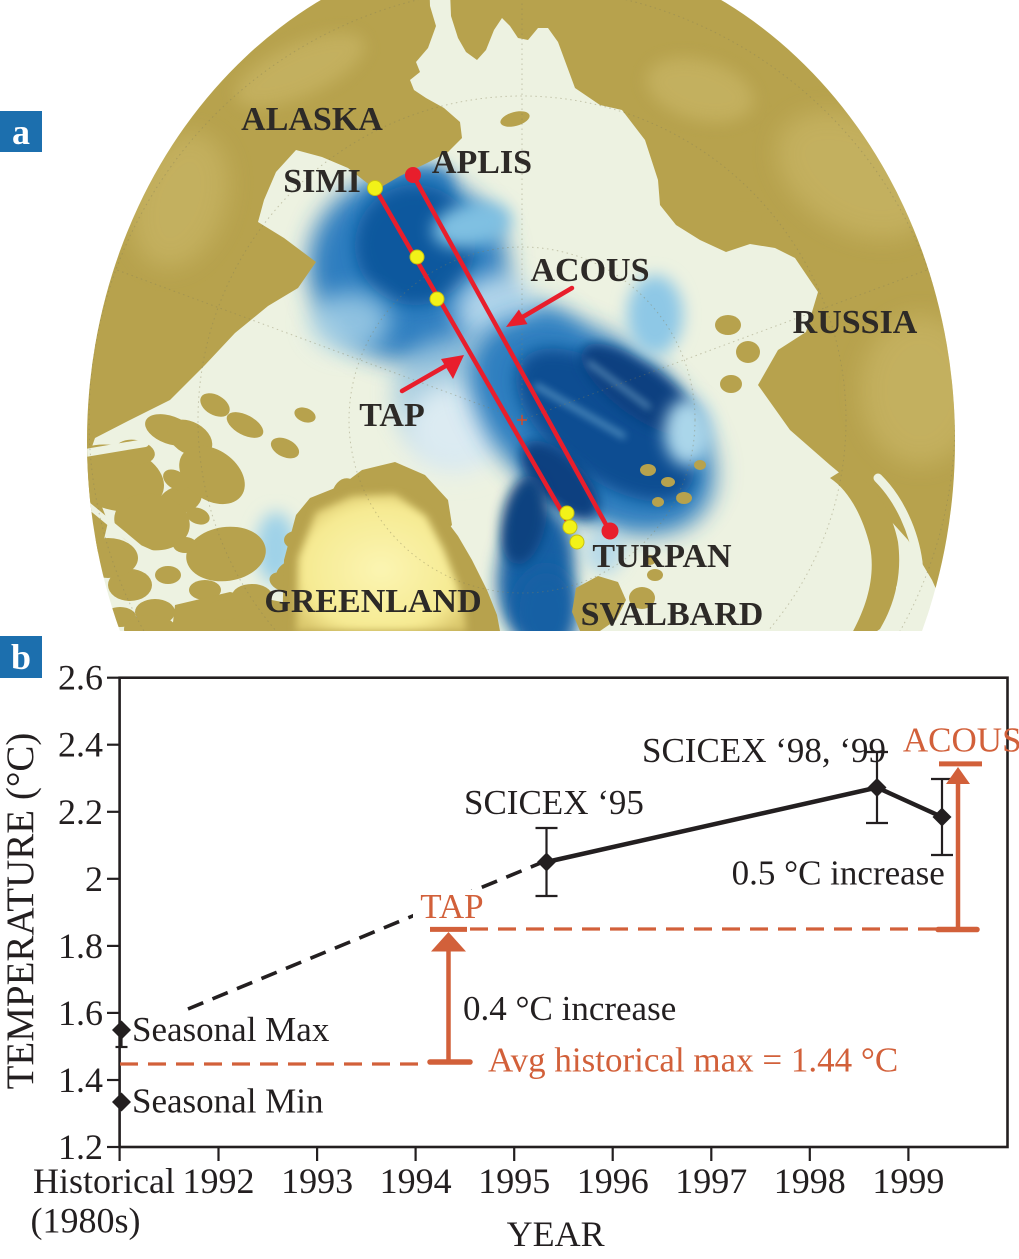  Describe the element at coordinates (80, 678) in the screenshot. I see `svg-text: 2.6` at that location.